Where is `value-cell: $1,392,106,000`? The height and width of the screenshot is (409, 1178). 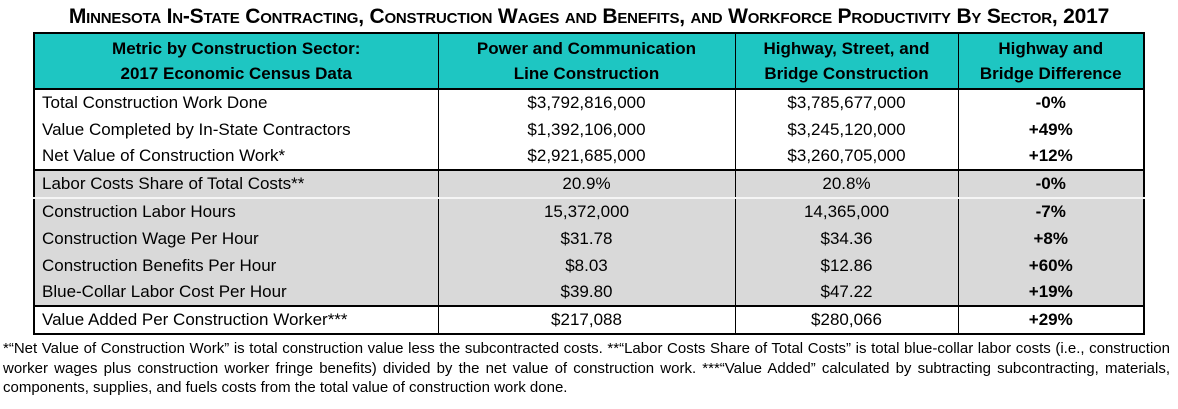 value-cell: $1,392,106,000 is located at coordinates (586, 129).